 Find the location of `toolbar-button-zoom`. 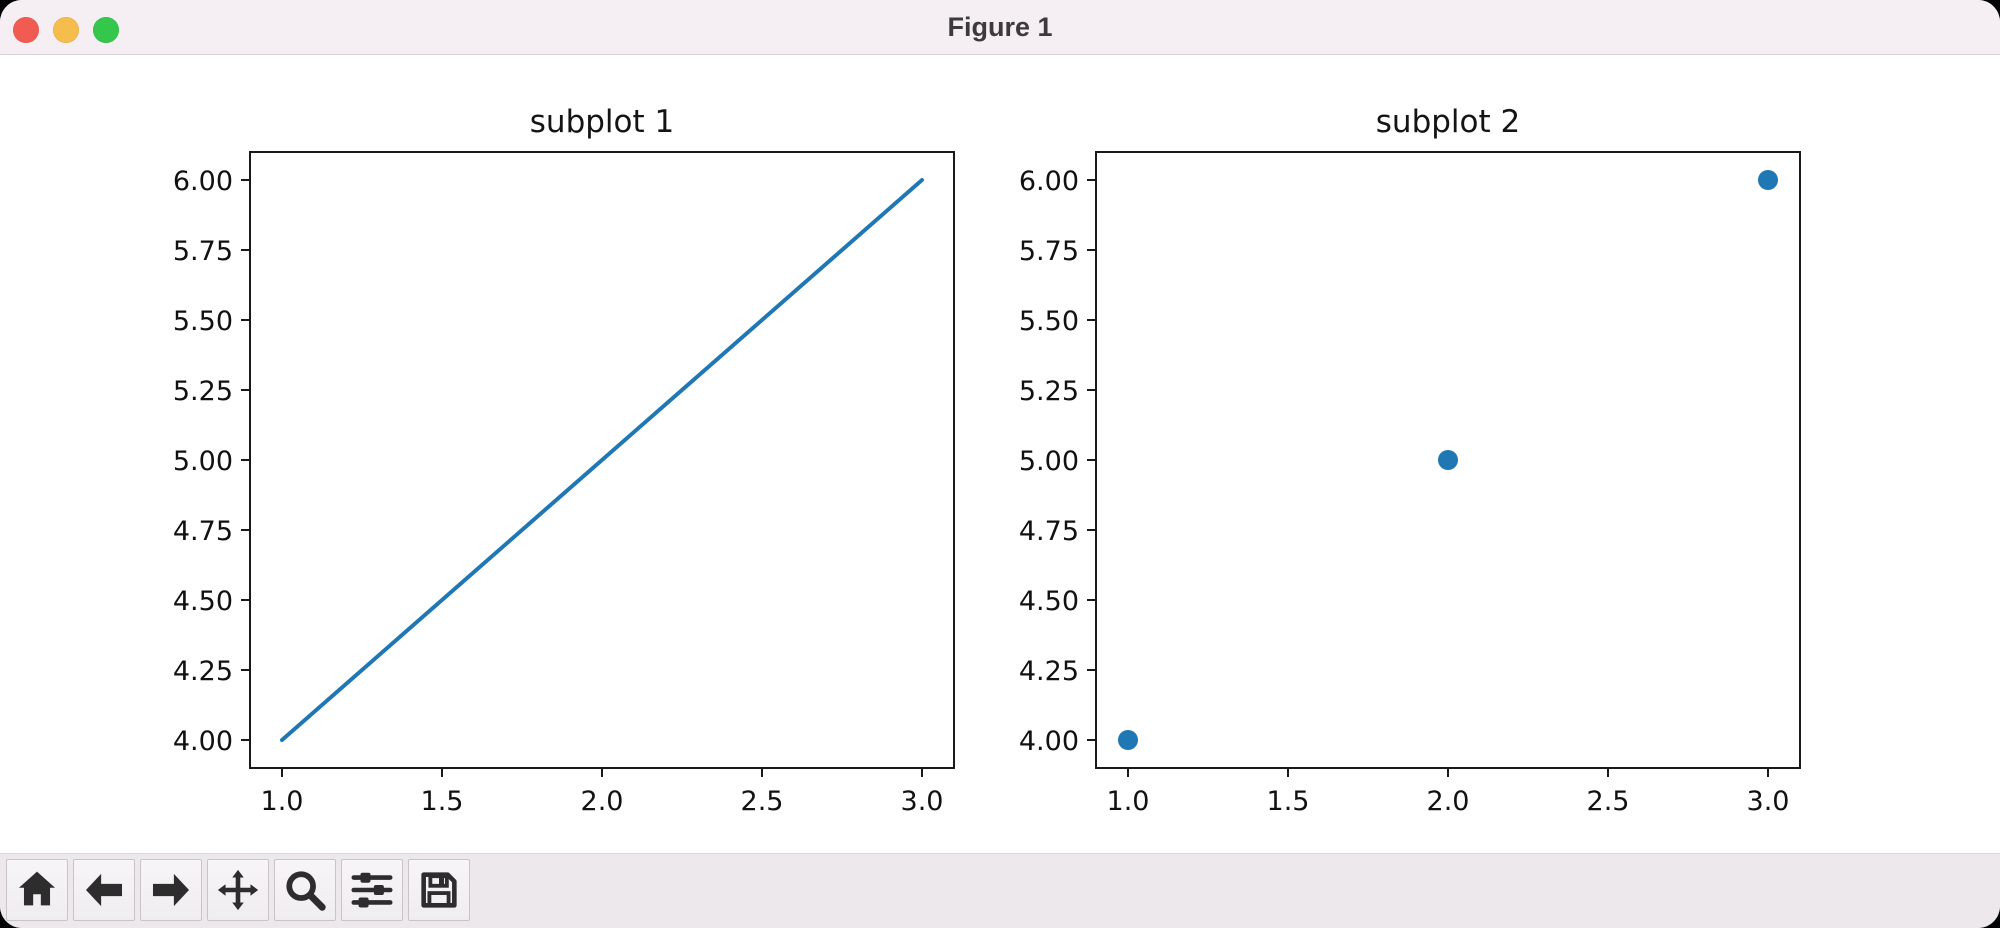

toolbar-button-zoom is located at coordinates (305, 890).